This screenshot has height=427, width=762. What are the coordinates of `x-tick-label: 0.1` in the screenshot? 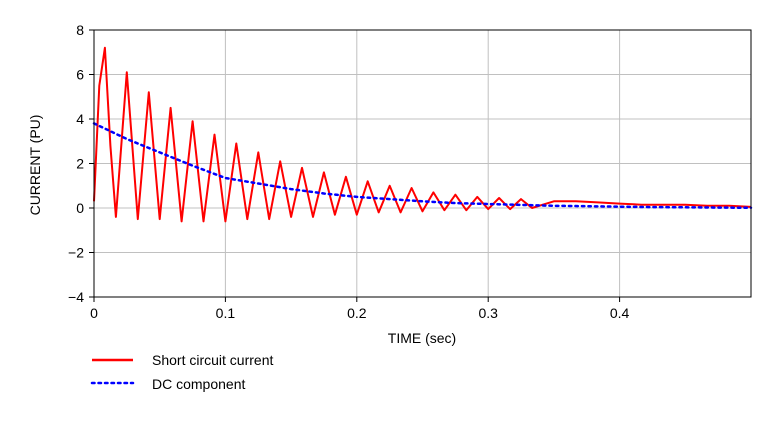 It's located at (226, 313).